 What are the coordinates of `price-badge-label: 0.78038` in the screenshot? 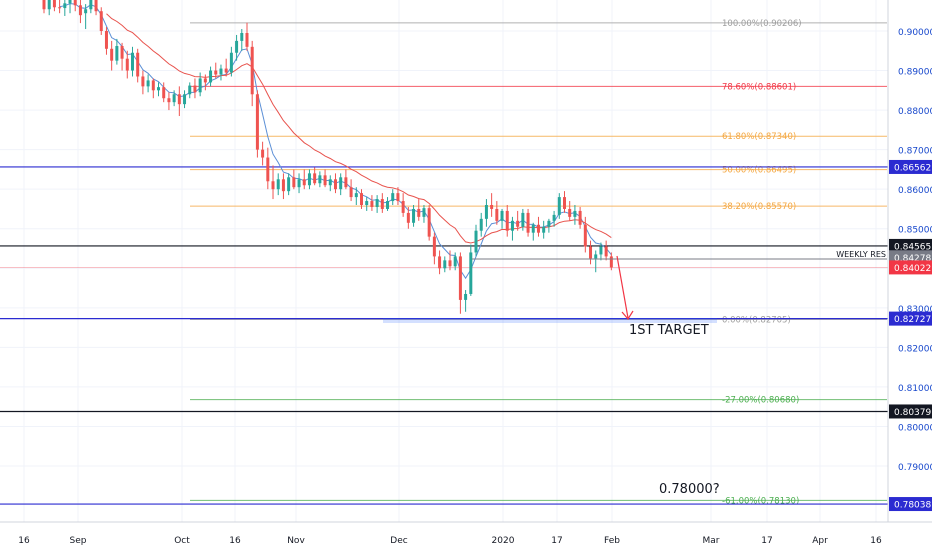 It's located at (912, 506).